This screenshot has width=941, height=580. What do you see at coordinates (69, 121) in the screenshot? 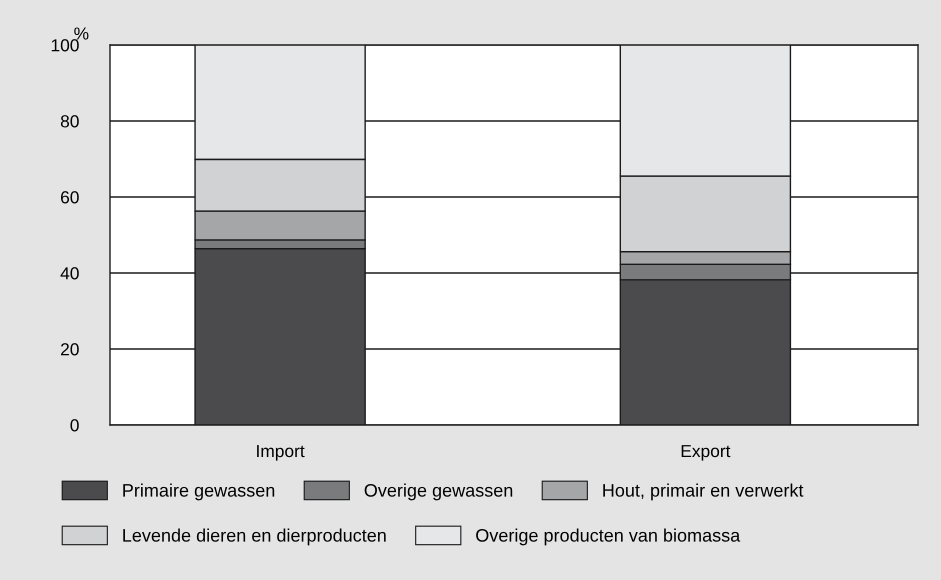
I see `y-tick-label: 80` at bounding box center [69, 121].